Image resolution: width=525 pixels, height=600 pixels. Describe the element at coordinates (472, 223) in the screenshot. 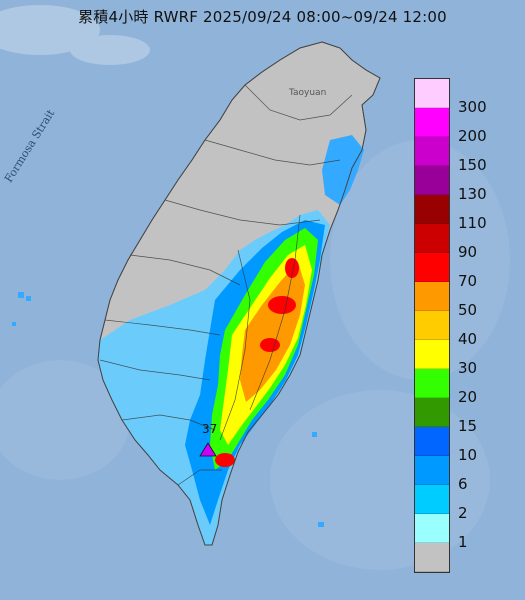

I see `legend-label: 110` at that location.